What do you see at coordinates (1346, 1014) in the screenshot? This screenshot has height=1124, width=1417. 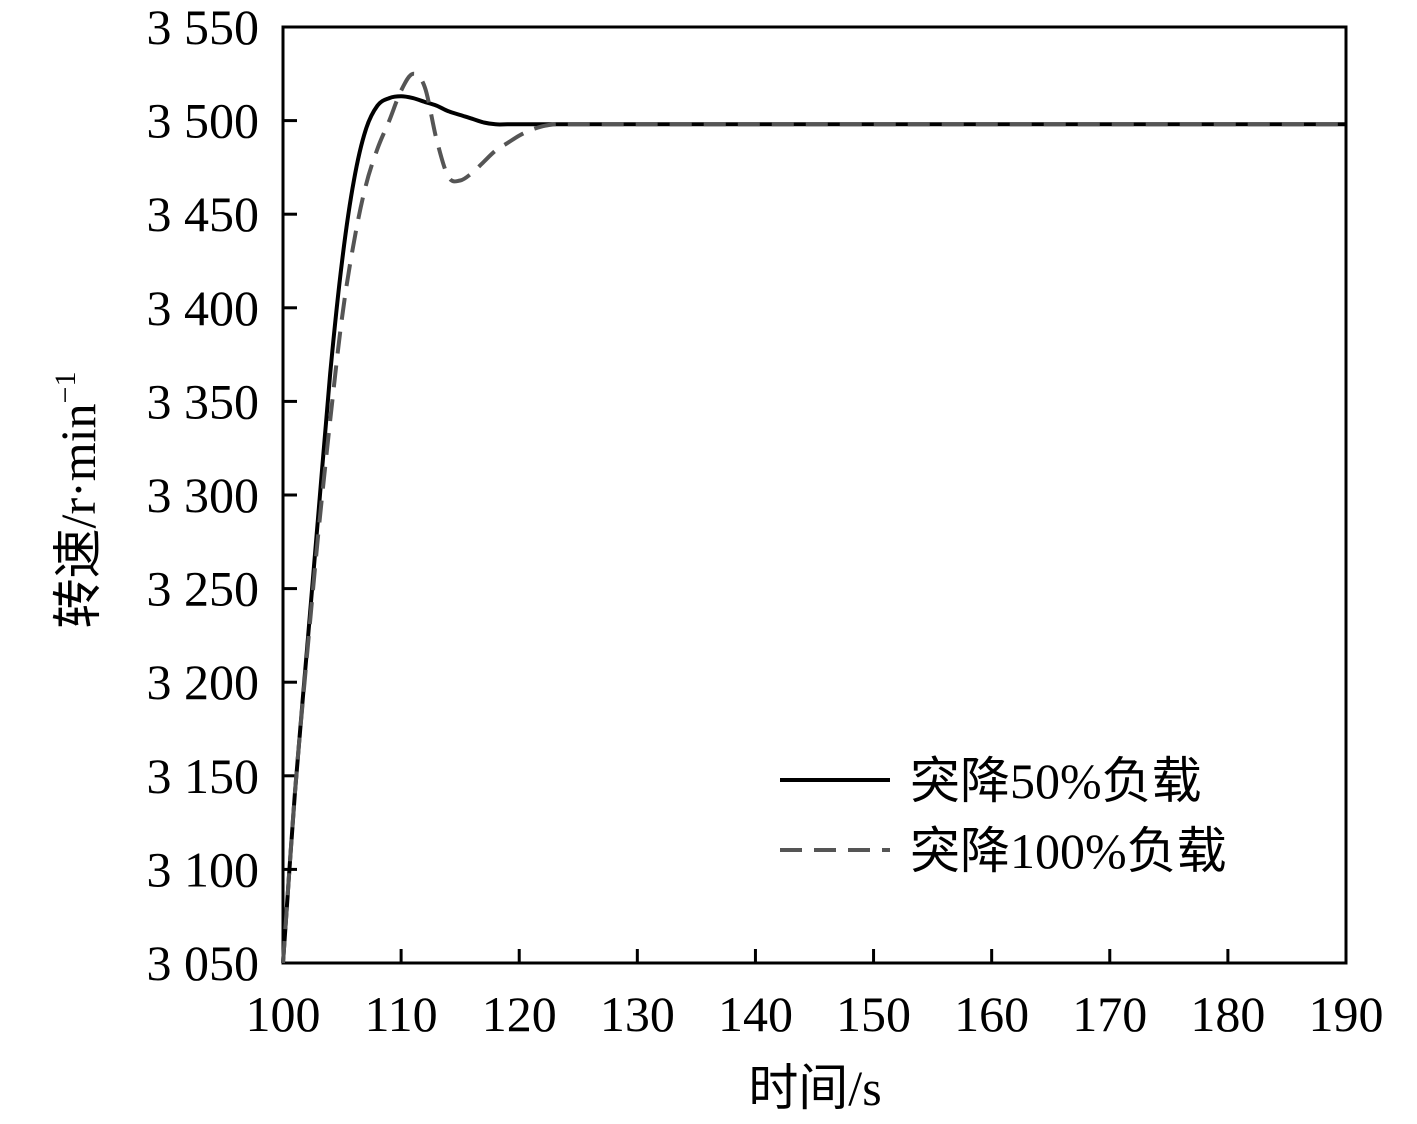 I see `x-tick-label: 190` at bounding box center [1346, 1014].